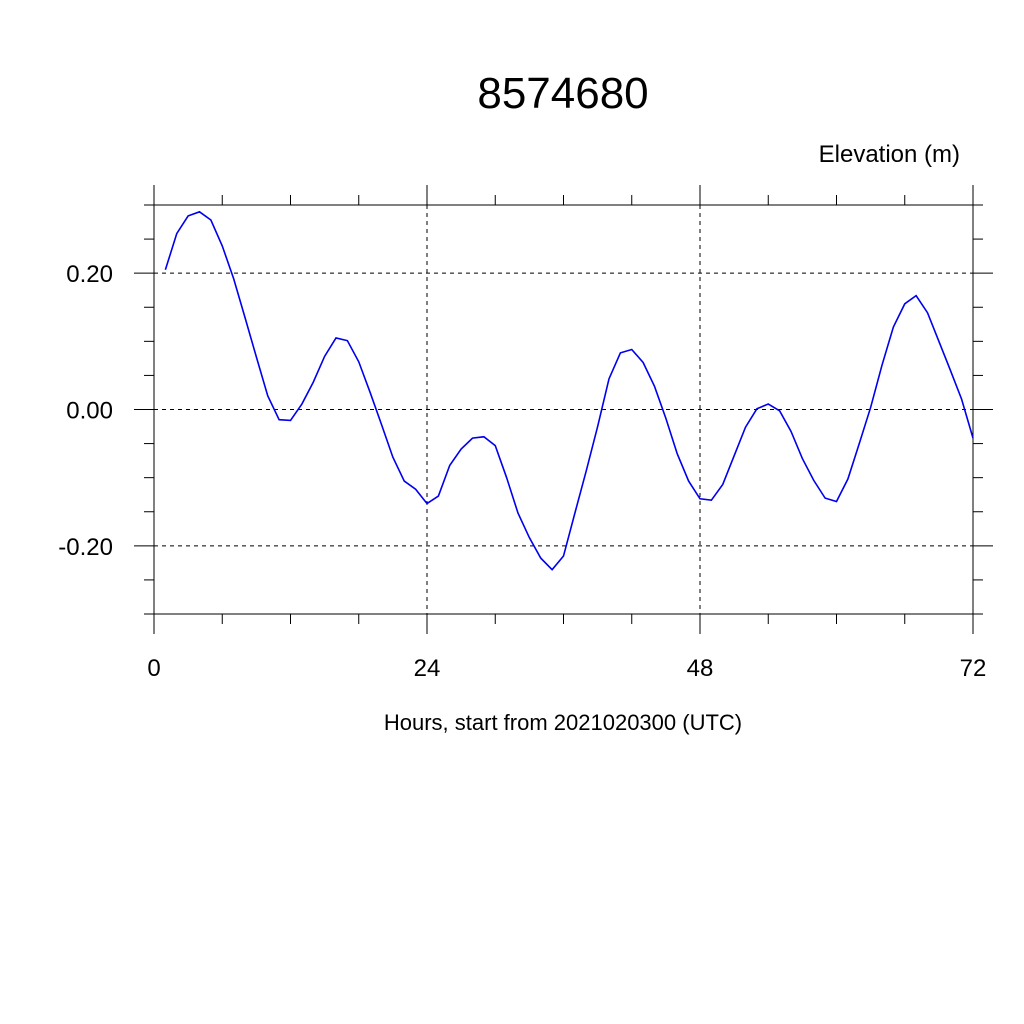 The height and width of the screenshot is (1024, 1024). What do you see at coordinates (89, 274) in the screenshot?
I see `y-tick-label: 0.20` at bounding box center [89, 274].